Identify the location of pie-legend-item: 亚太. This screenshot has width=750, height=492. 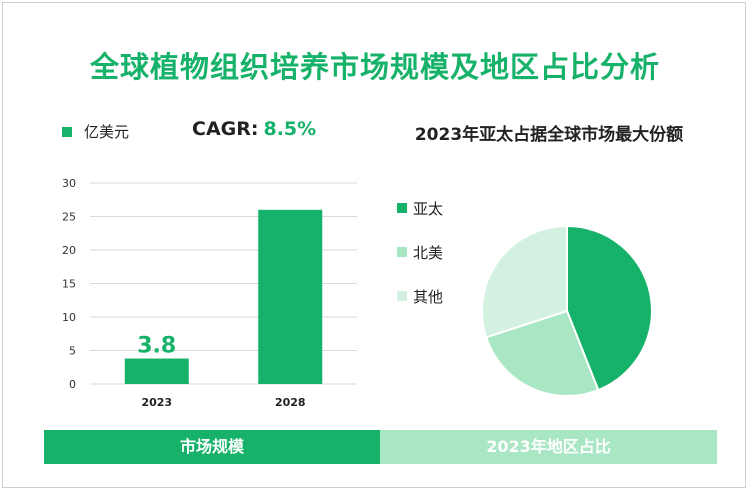
(420, 208).